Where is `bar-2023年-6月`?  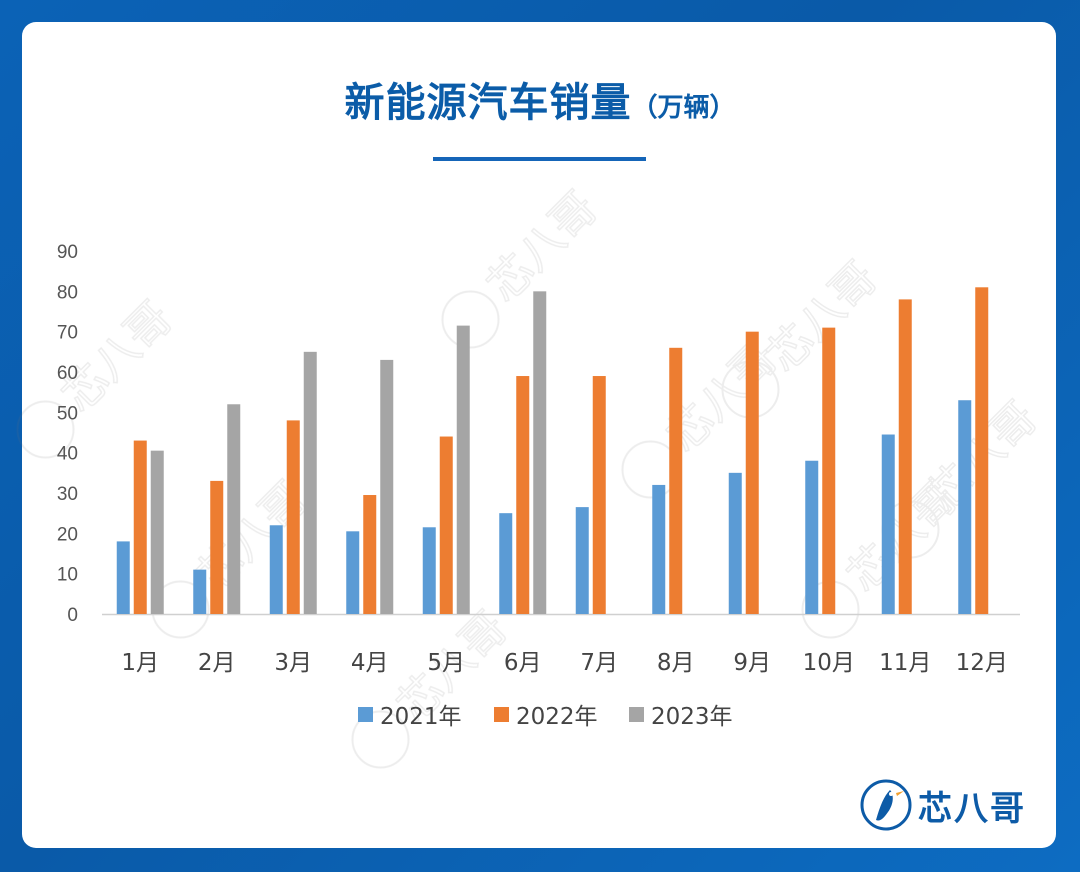
bar-2023年-6月 is located at coordinates (540, 452).